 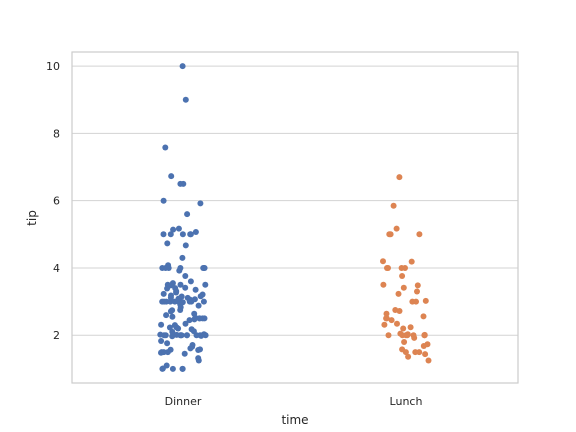 What do you see at coordinates (53, 66) in the screenshot?
I see `y-tick-label-10: 10` at bounding box center [53, 66].